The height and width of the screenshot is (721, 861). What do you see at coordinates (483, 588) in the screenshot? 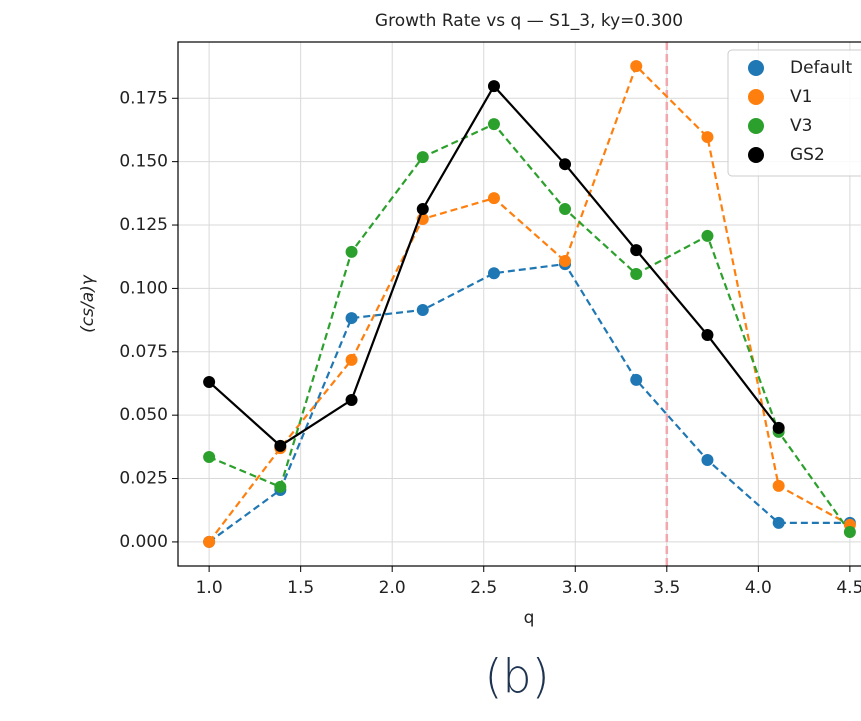
I see `x-tick-label: 2.5` at bounding box center [483, 588].